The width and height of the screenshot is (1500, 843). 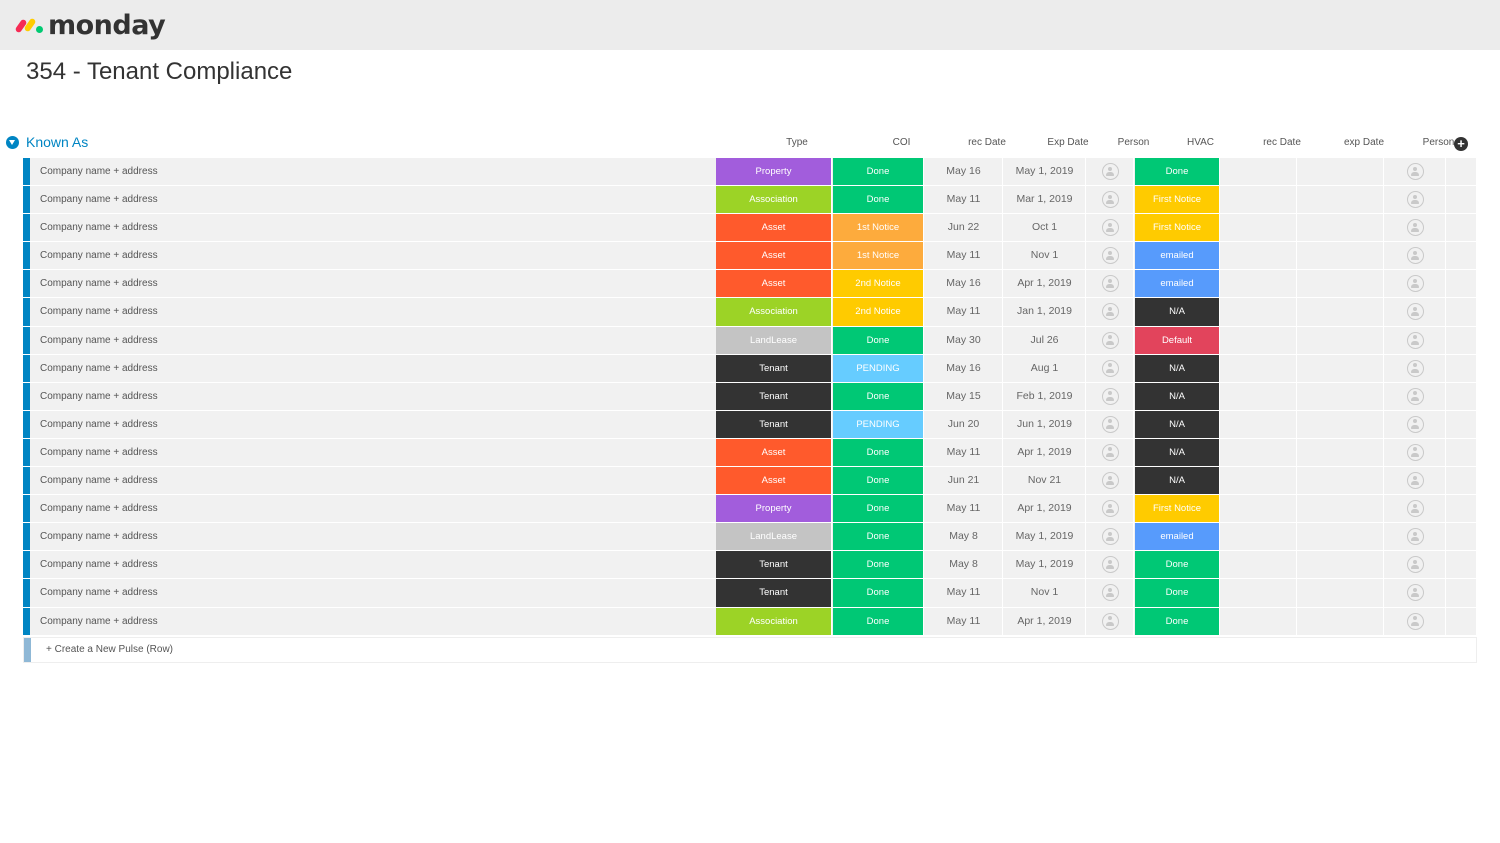 What do you see at coordinates (1461, 144) in the screenshot?
I see `add-column-icon: +` at bounding box center [1461, 144].